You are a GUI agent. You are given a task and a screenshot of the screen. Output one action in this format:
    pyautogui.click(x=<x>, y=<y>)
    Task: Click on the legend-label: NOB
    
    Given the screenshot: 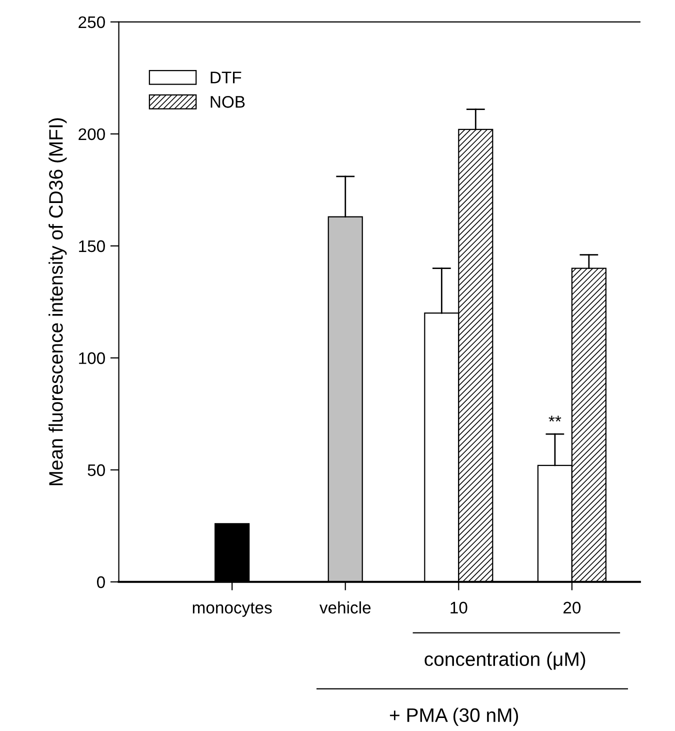 What is the action you would take?
    pyautogui.click(x=227, y=102)
    